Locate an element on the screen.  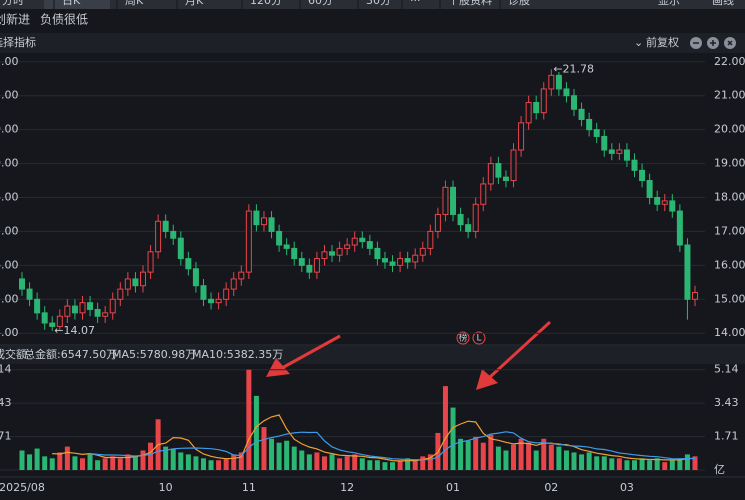
tag: 负债很低 is located at coordinates (64, 20).